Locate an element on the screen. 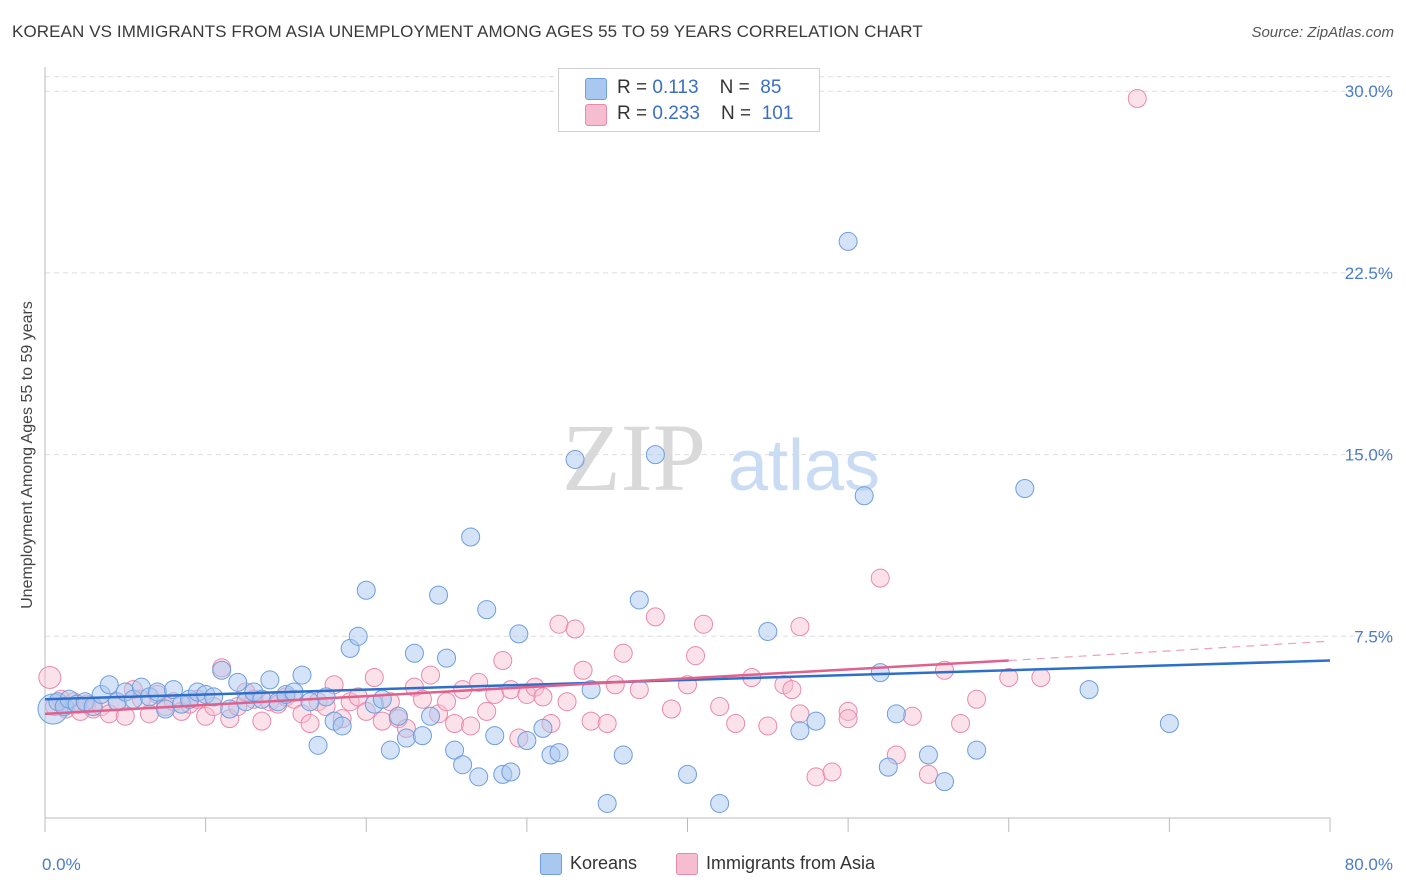  y-tick-label: 30.0% is located at coordinates (1369, 91).